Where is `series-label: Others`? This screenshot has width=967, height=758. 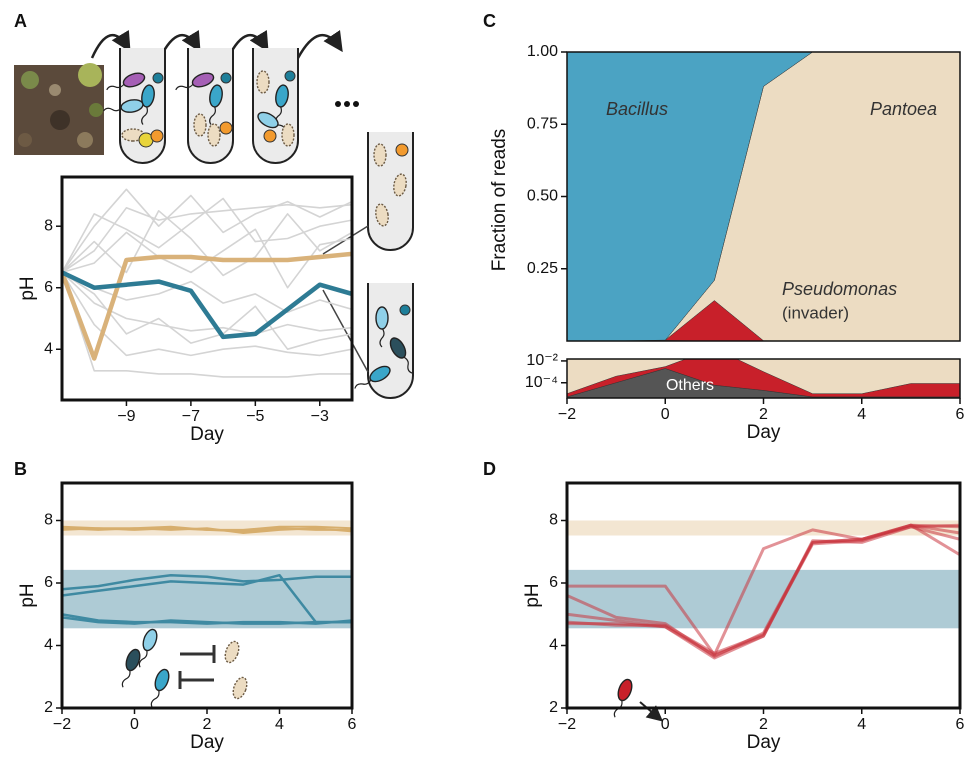
series-label: Others is located at coordinates (690, 385).